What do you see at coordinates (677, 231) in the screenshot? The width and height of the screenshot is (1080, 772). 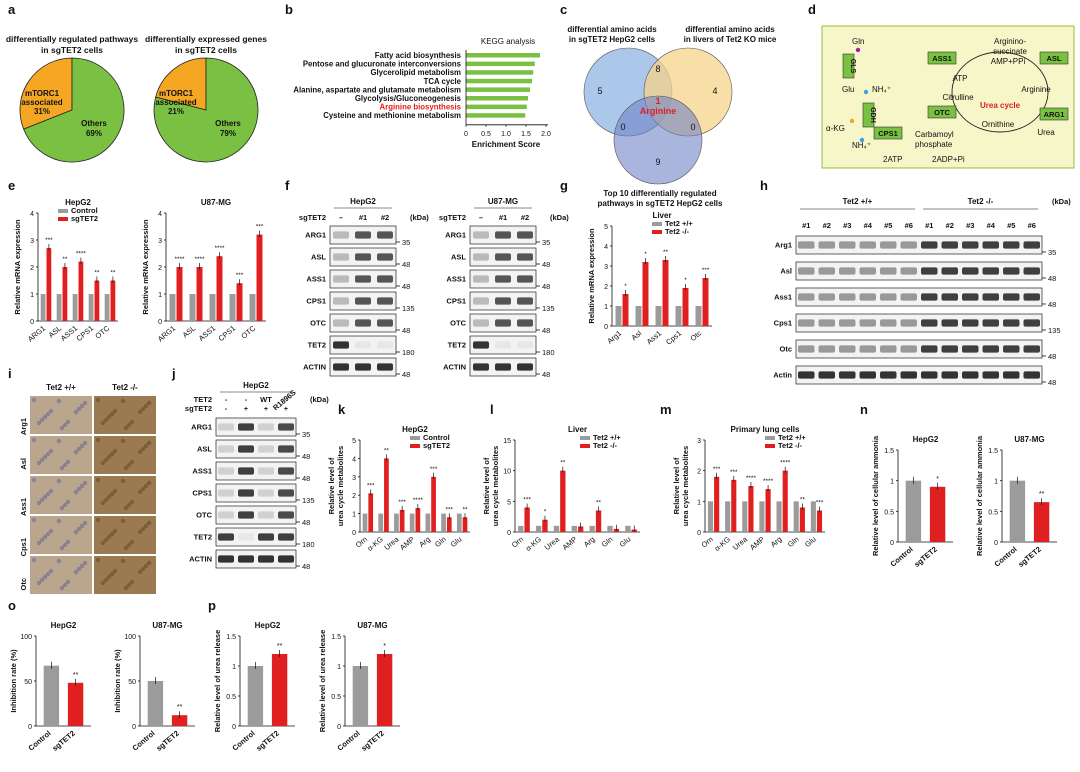 I see `g-liver-legend-label: Tet2 -/-` at bounding box center [677, 231].